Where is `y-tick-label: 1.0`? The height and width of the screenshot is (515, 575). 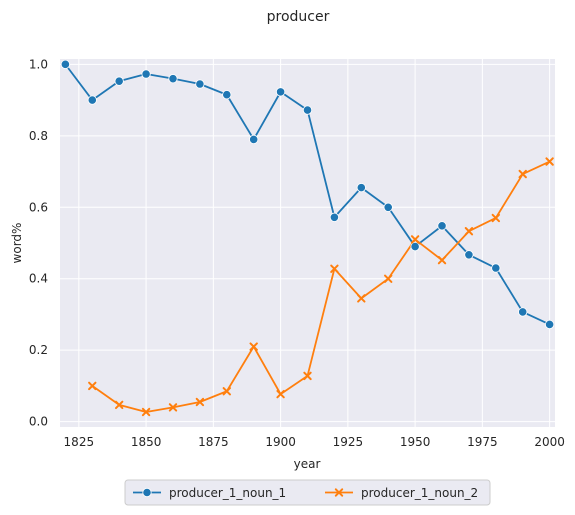
y-tick-label: 1.0 is located at coordinates (38, 64).